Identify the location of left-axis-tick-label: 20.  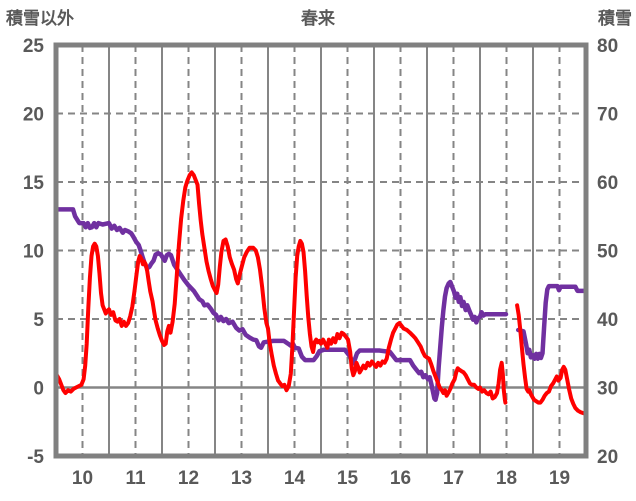
(33, 115).